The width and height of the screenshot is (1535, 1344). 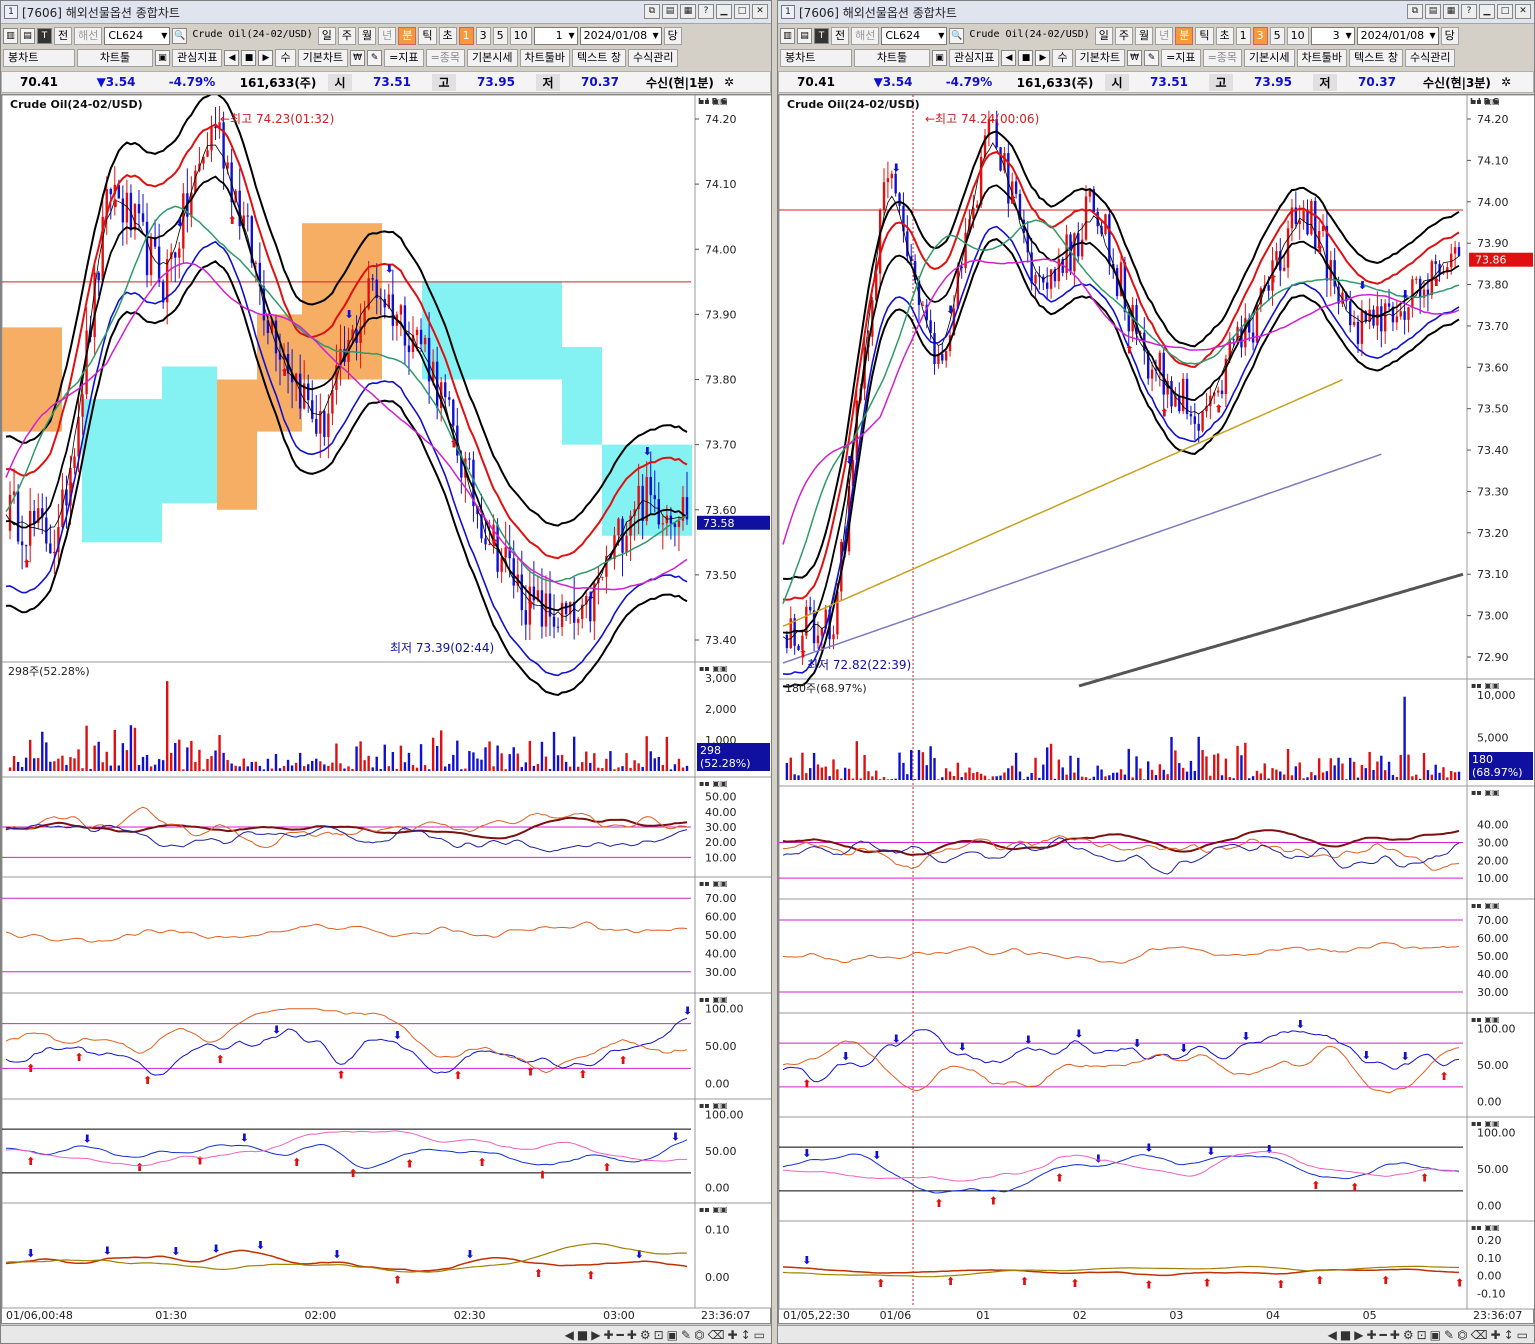 I want to click on basic-quote-button: 기본시세, so click(x=492, y=58).